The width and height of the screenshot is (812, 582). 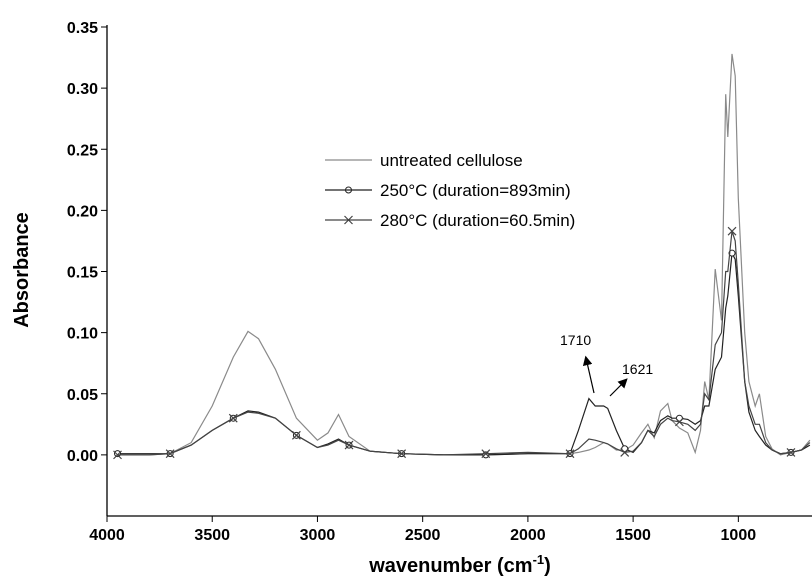 I want to click on x-tick-label: 3000, so click(x=318, y=535).